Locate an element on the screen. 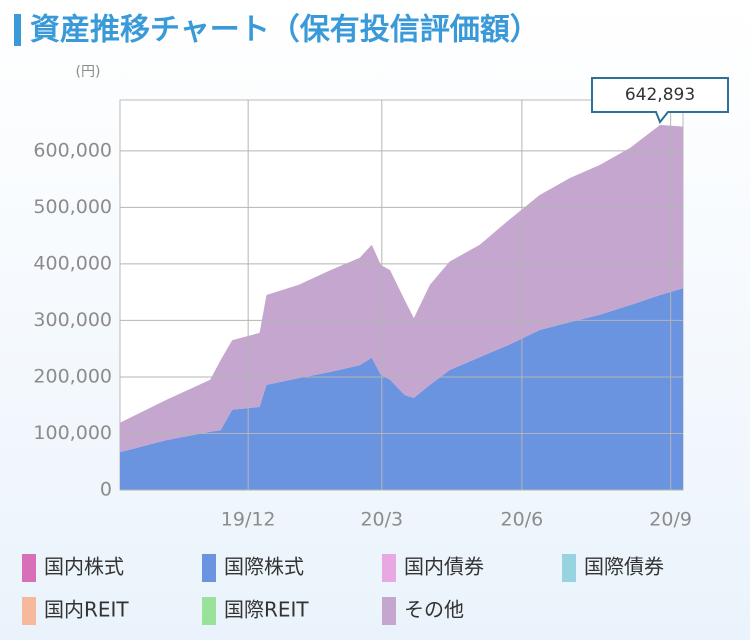 The width and height of the screenshot is (750, 640). chart-title: 資産推移チャート（保有投信評価額） is located at coordinates (285, 30).